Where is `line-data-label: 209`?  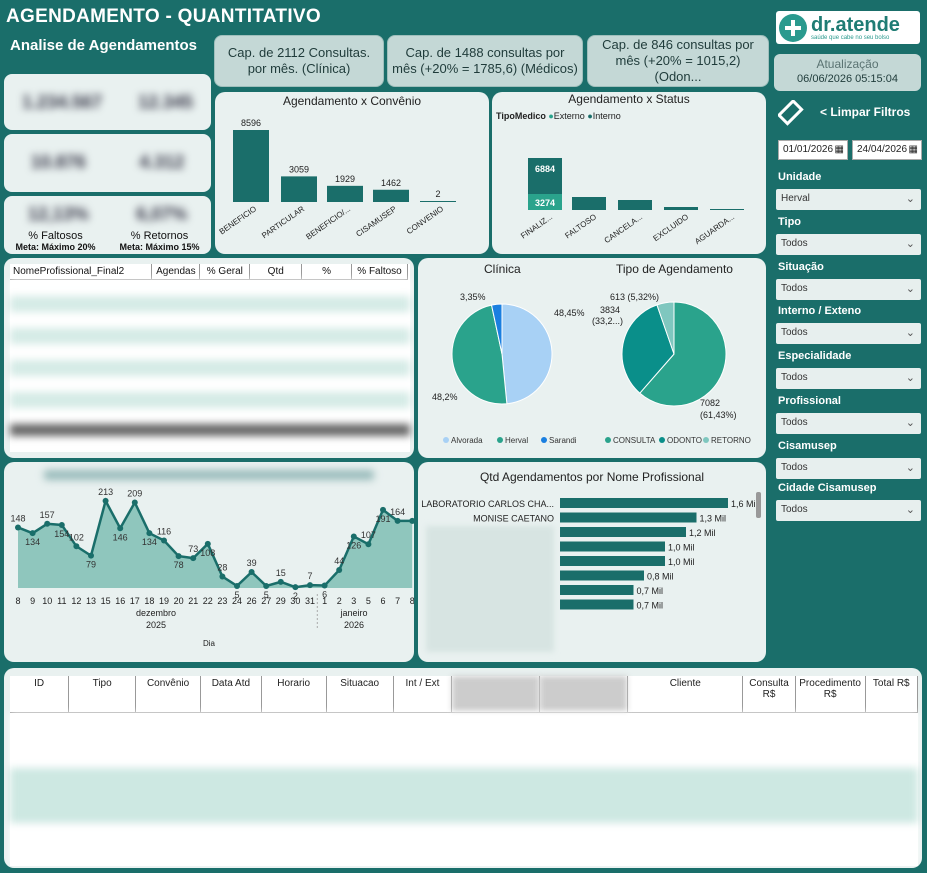
line-data-label: 209 is located at coordinates (134, 494).